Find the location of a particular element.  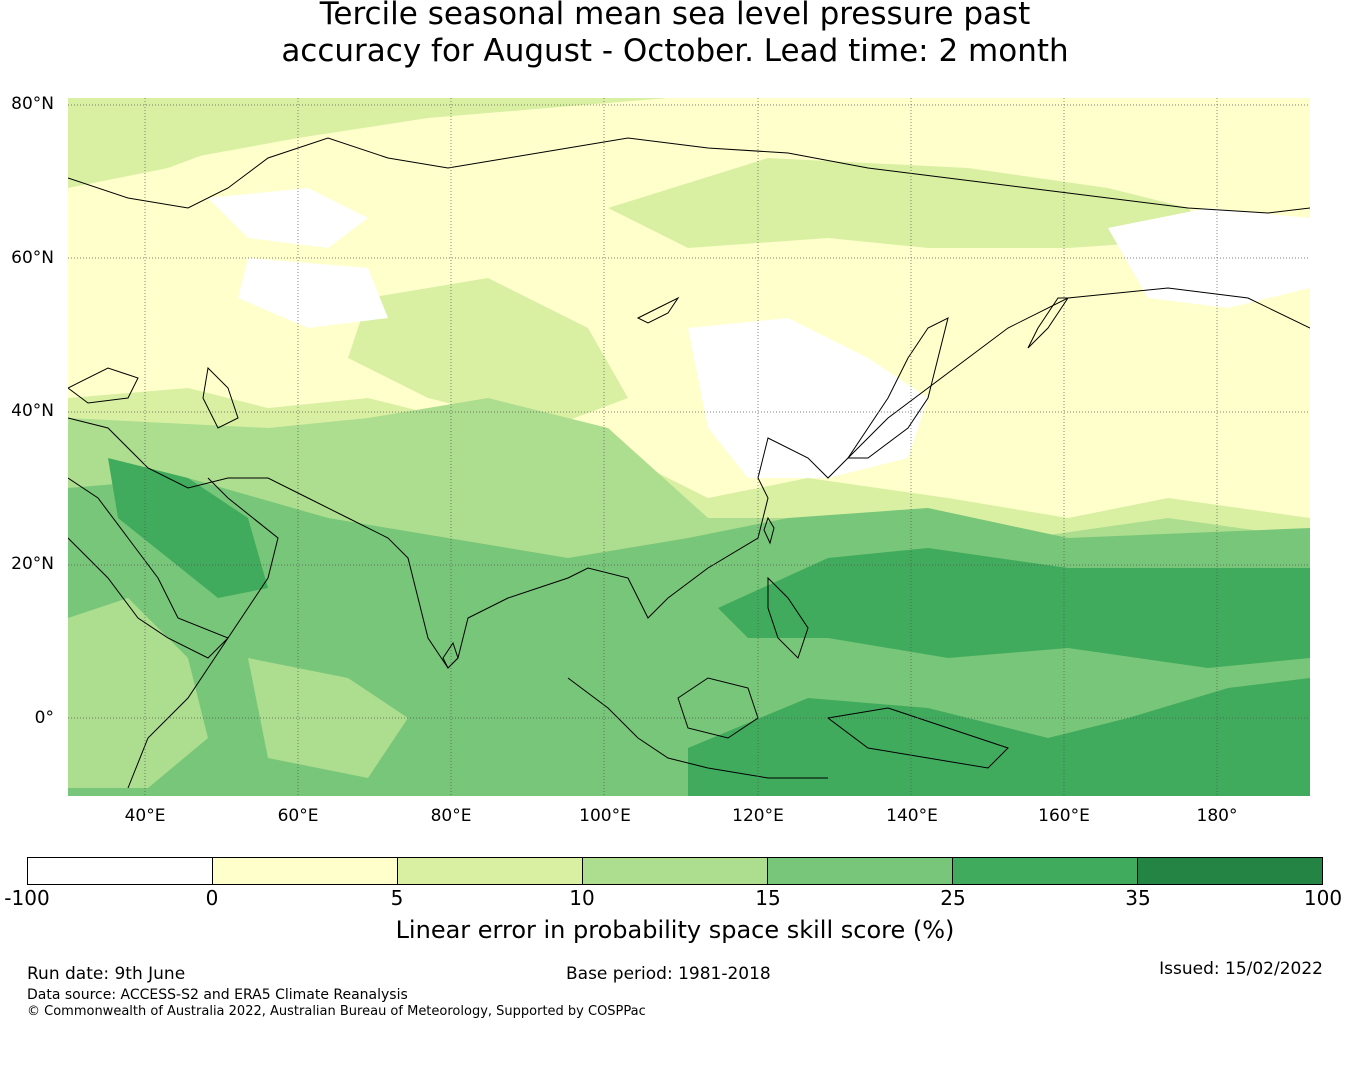

lon-label-100e: 100°E is located at coordinates (605, 816).